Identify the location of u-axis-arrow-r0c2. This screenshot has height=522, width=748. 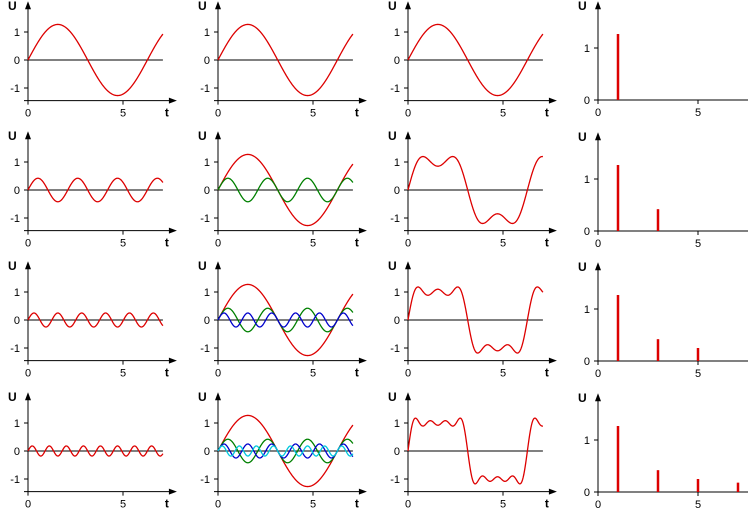
(408, 5).